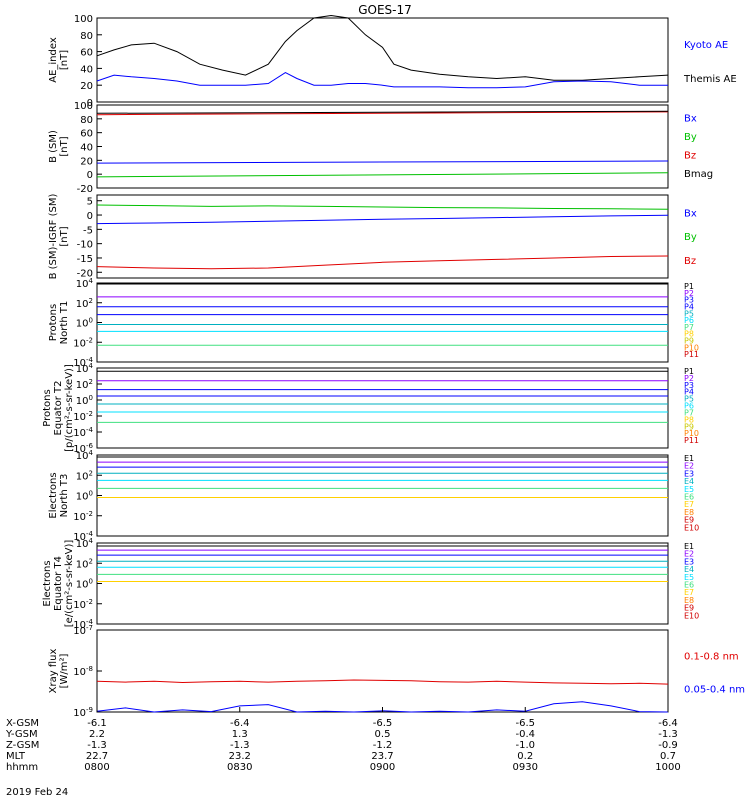 Image resolution: width=750 pixels, height=800 pixels. What do you see at coordinates (690, 137) in the screenshot?
I see `legend-entry: By` at bounding box center [690, 137].